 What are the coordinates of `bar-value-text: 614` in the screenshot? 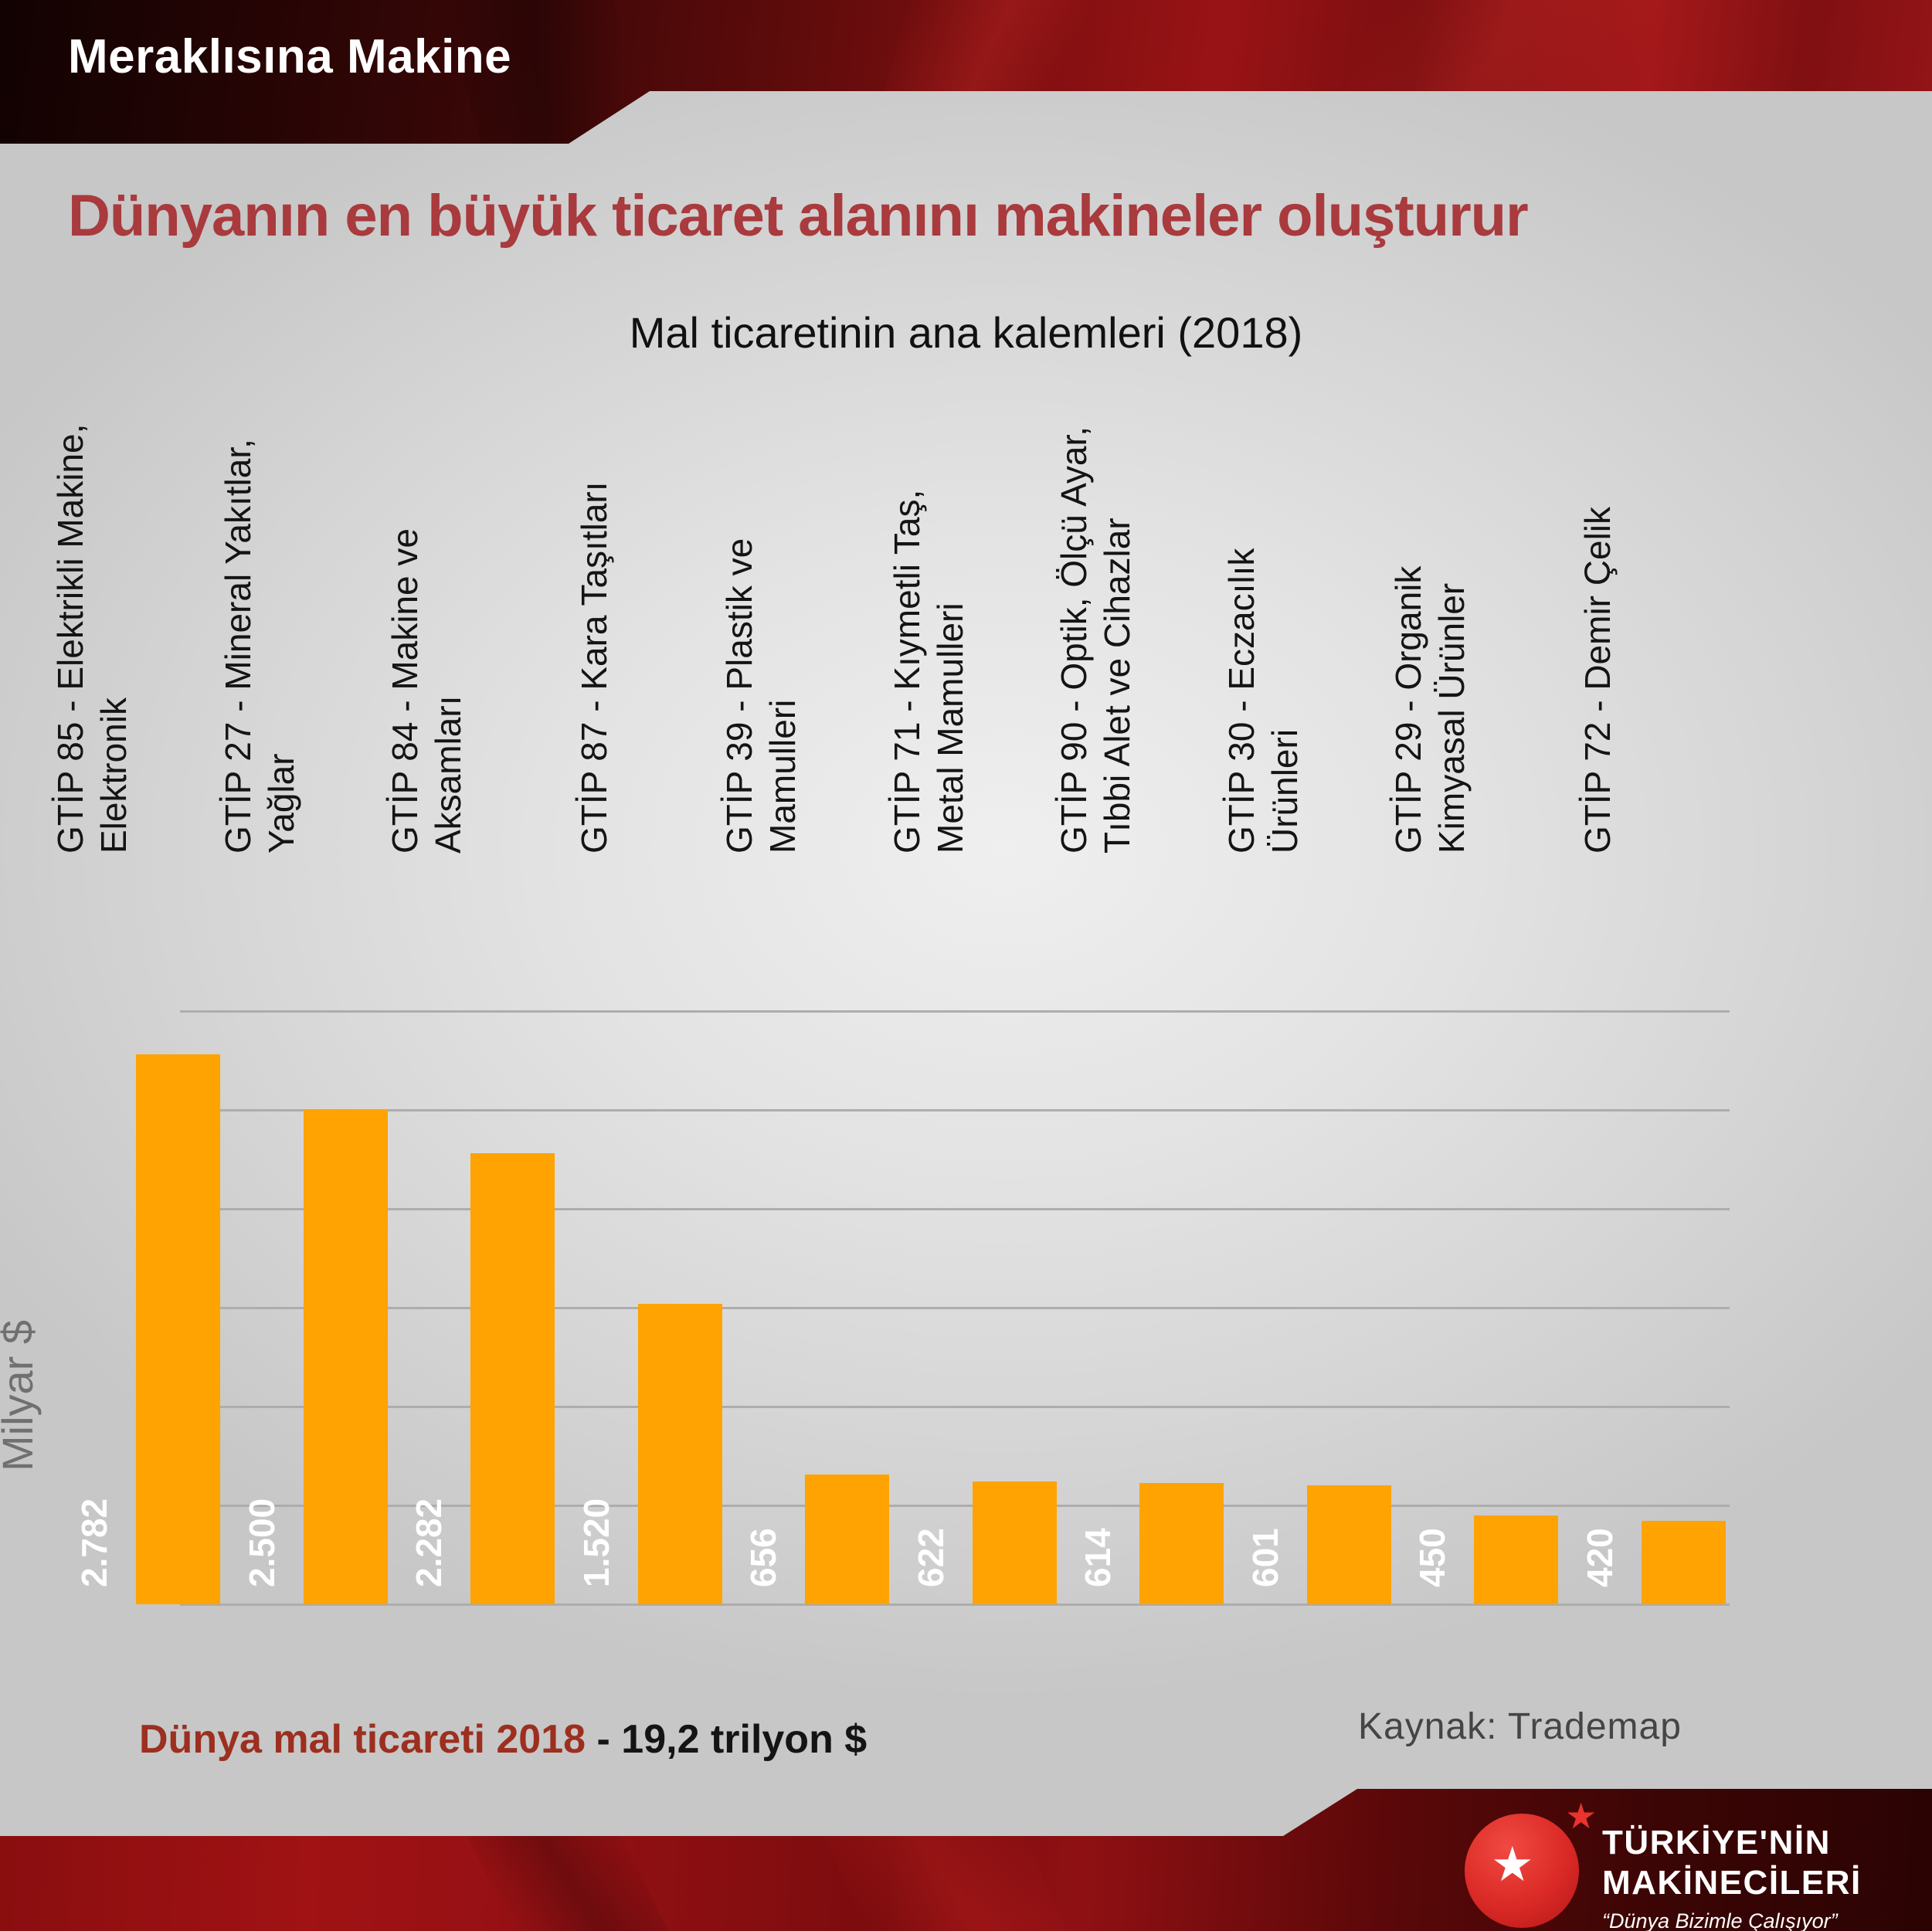 It's located at (1097, 1557).